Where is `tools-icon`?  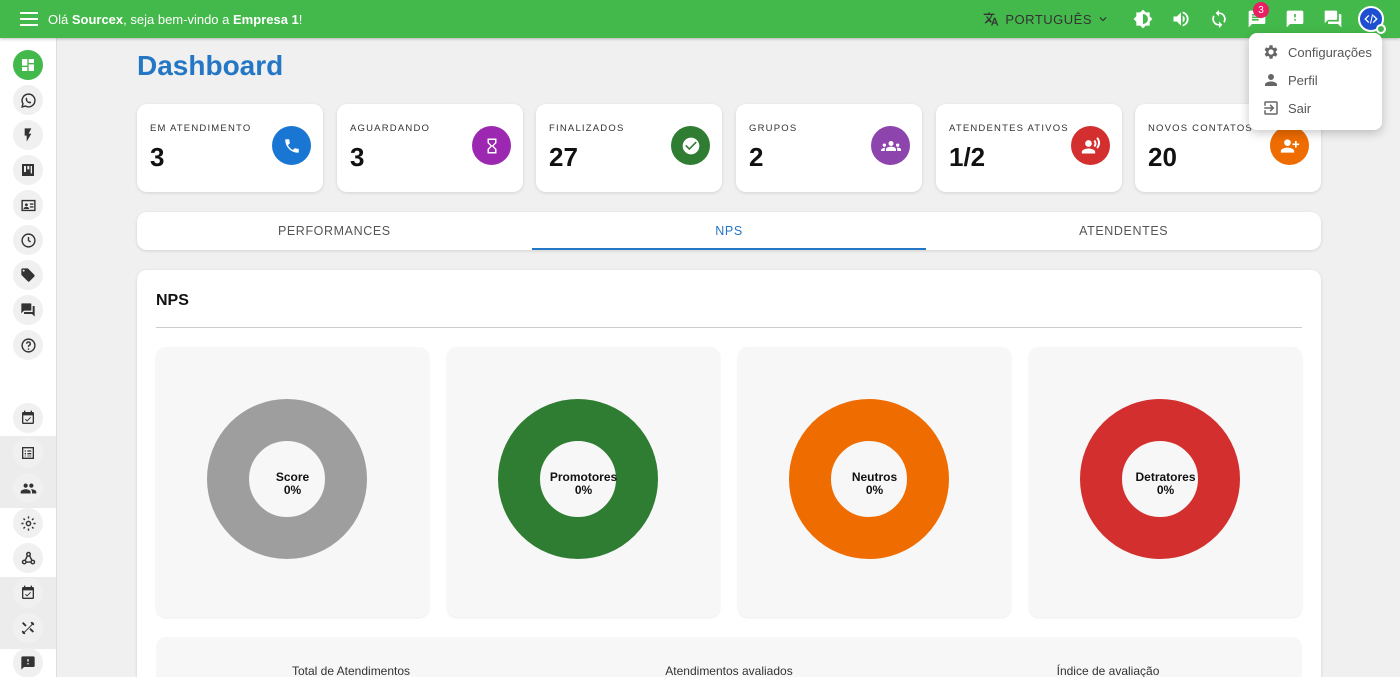
tools-icon is located at coordinates (28, 628).